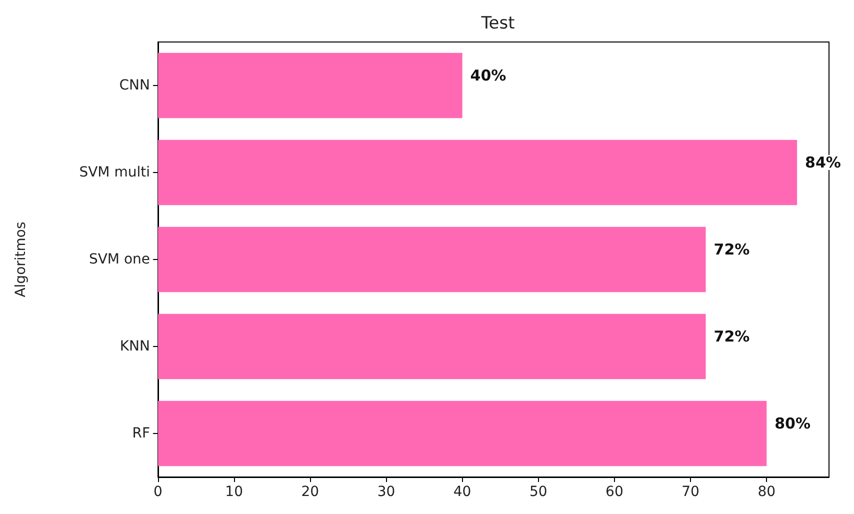 The height and width of the screenshot is (514, 854). I want to click on y-tick-label: CNN, so click(134, 86).